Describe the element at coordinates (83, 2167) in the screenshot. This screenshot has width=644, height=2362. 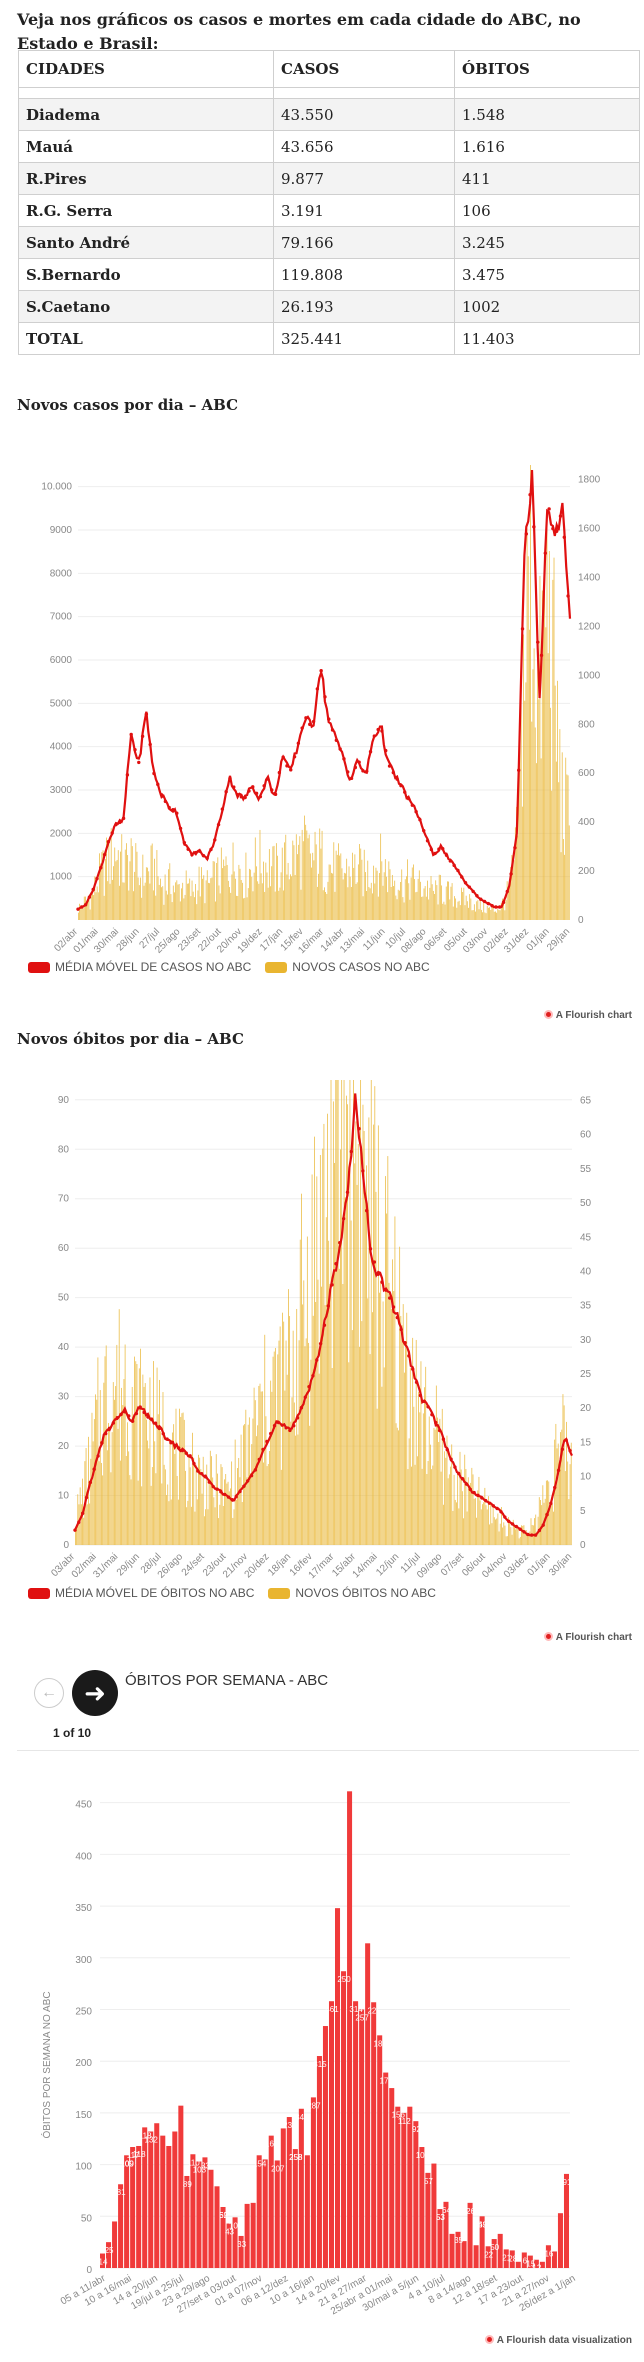
I see `y-tick-label: 100` at that location.